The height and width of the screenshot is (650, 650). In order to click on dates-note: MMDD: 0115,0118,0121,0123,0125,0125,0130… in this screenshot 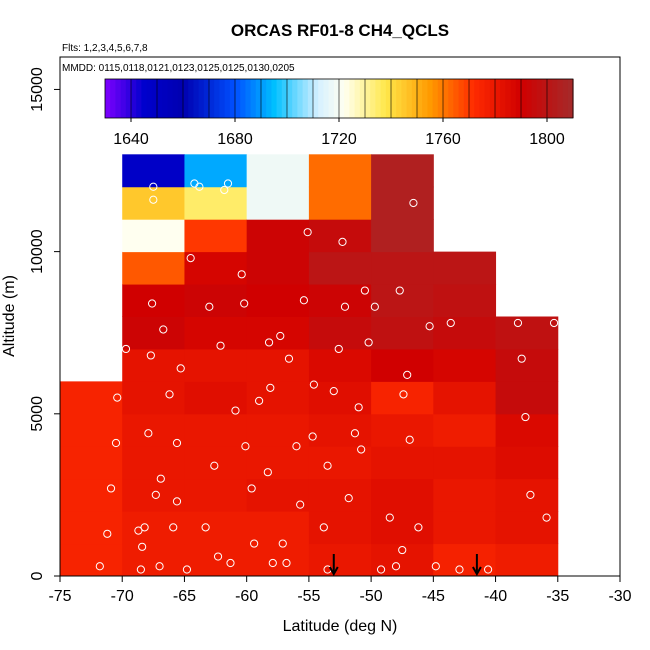, I will do `click(178, 68)`.